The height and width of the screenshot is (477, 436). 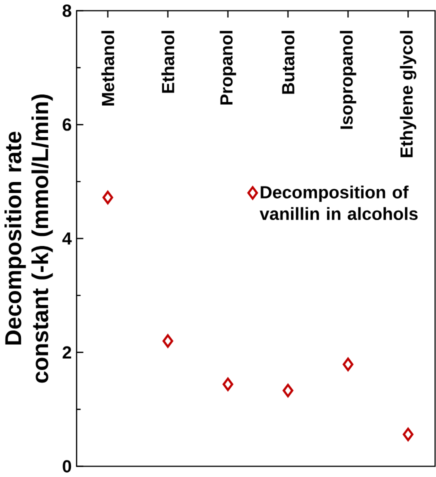 I want to click on y-tick-label: 4, so click(x=67, y=238).